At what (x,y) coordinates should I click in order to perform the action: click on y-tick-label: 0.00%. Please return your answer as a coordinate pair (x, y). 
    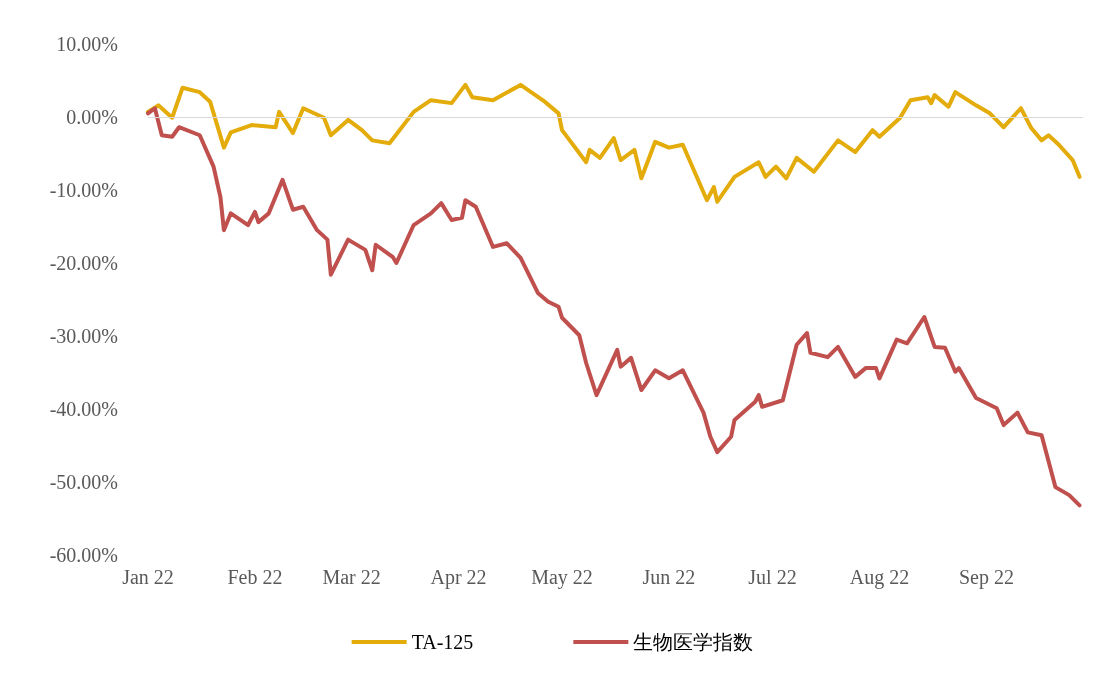
    Looking at the image, I should click on (92, 117).